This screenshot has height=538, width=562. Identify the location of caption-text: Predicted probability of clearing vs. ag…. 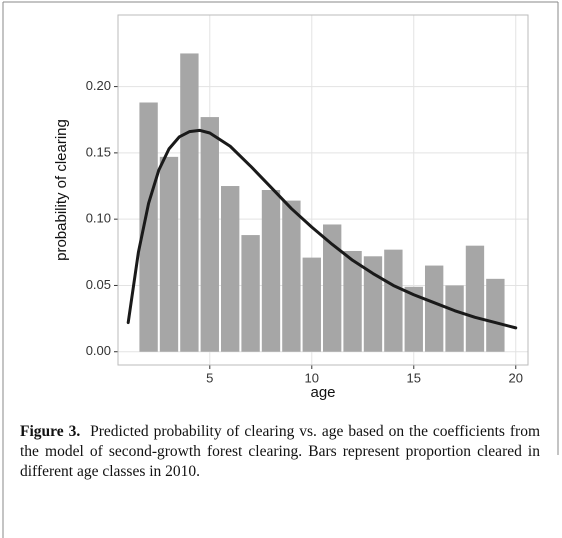
(280, 451).